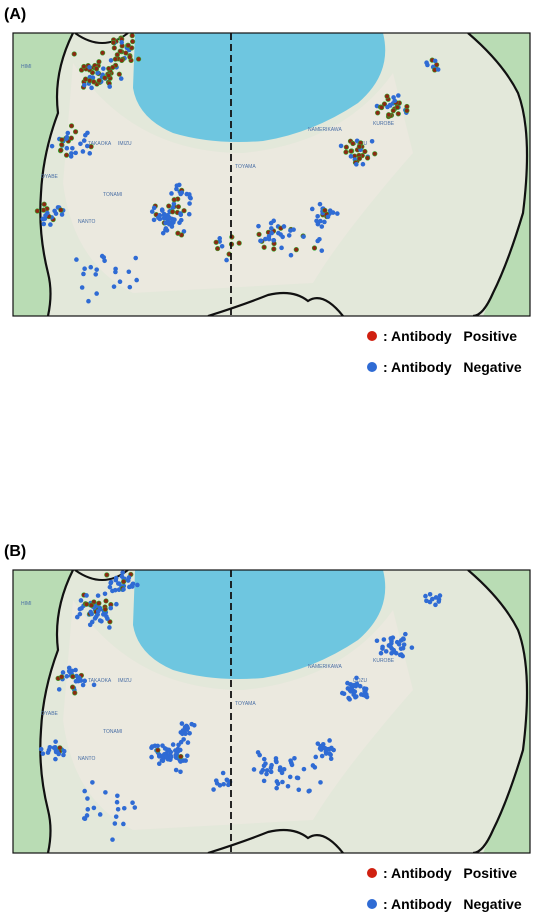 The width and height of the screenshot is (550, 915). I want to click on bay, so click(259, 87).